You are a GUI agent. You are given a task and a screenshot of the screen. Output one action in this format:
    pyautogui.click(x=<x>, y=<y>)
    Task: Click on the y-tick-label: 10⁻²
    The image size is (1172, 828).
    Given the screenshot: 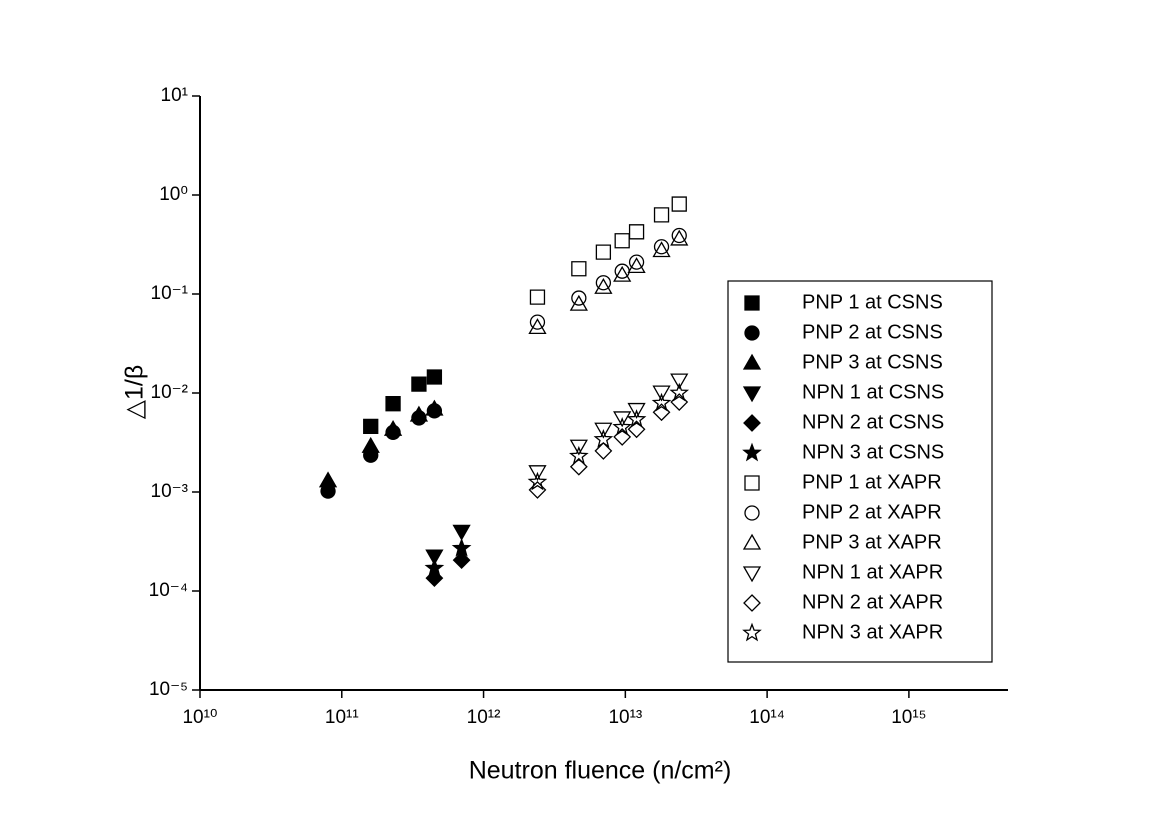 What is the action you would take?
    pyautogui.click(x=170, y=392)
    